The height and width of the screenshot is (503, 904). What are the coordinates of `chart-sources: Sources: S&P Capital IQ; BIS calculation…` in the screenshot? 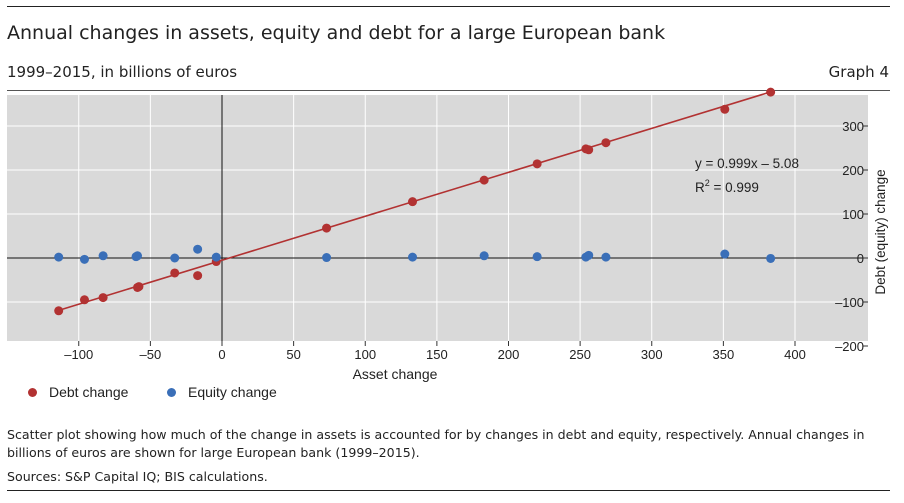 It's located at (137, 476).